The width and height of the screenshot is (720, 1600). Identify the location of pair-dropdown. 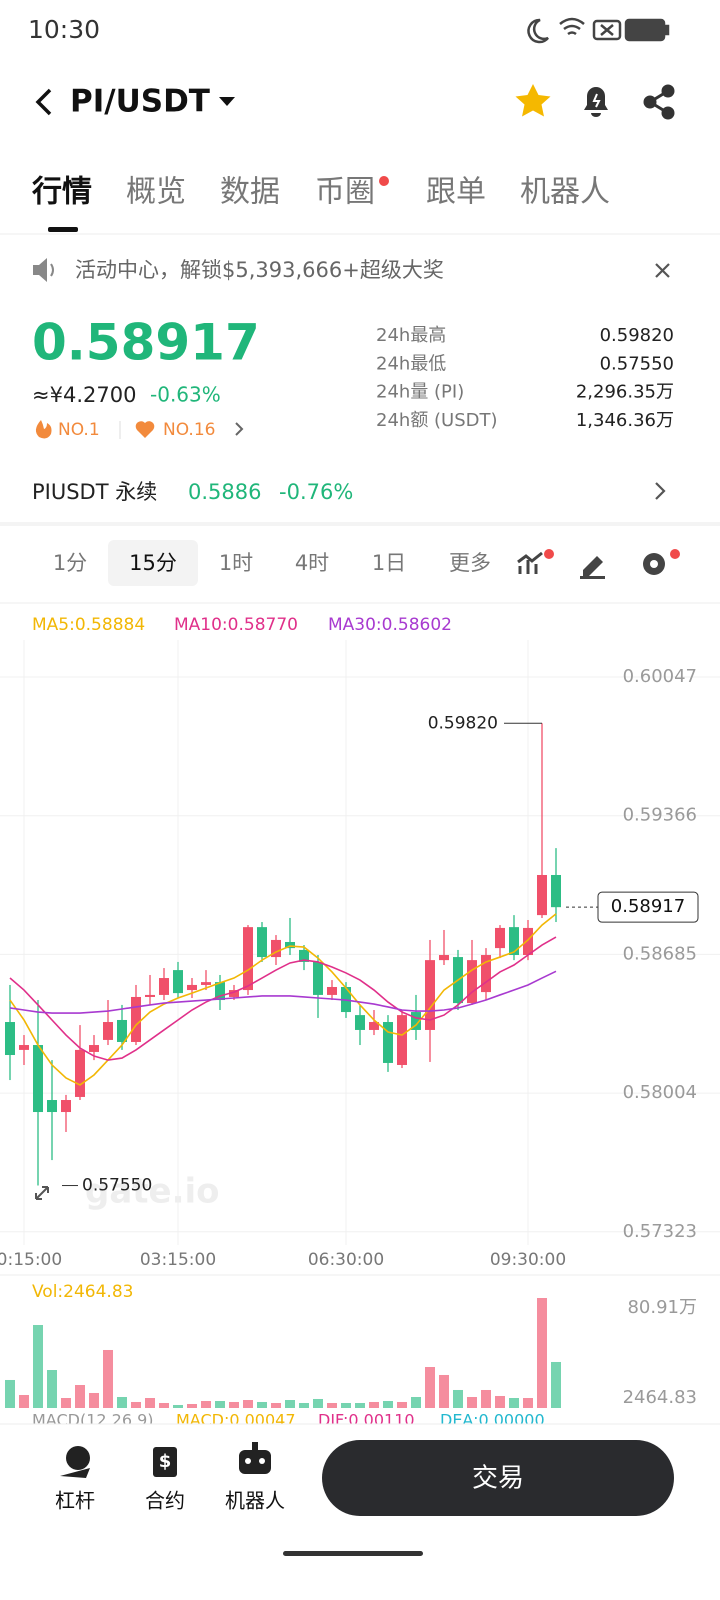
(227, 101).